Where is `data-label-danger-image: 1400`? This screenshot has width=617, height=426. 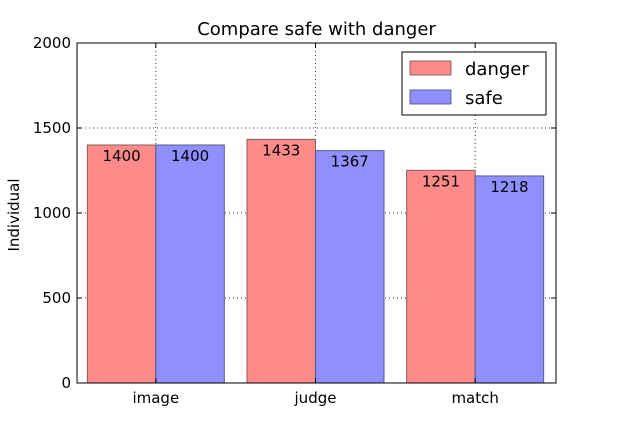 data-label-danger-image: 1400 is located at coordinates (121, 156).